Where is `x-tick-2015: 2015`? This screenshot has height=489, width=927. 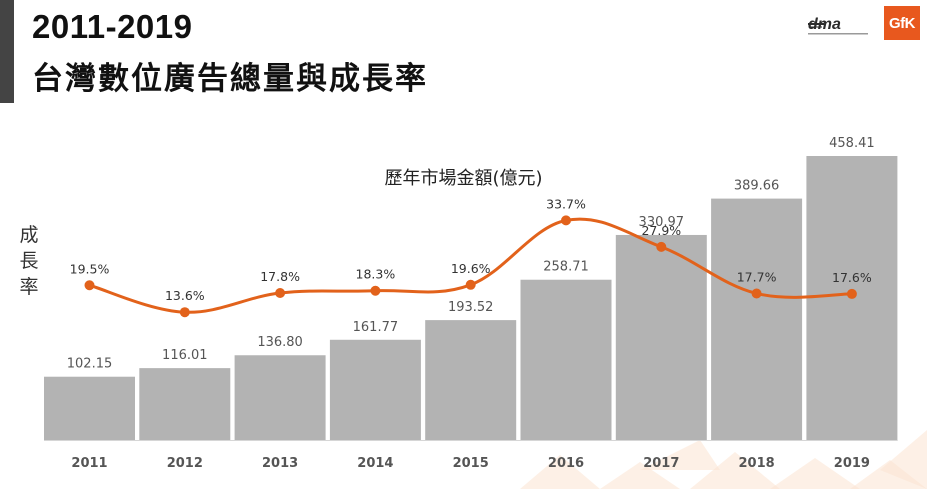
x-tick-2015: 2015 is located at coordinates (471, 463).